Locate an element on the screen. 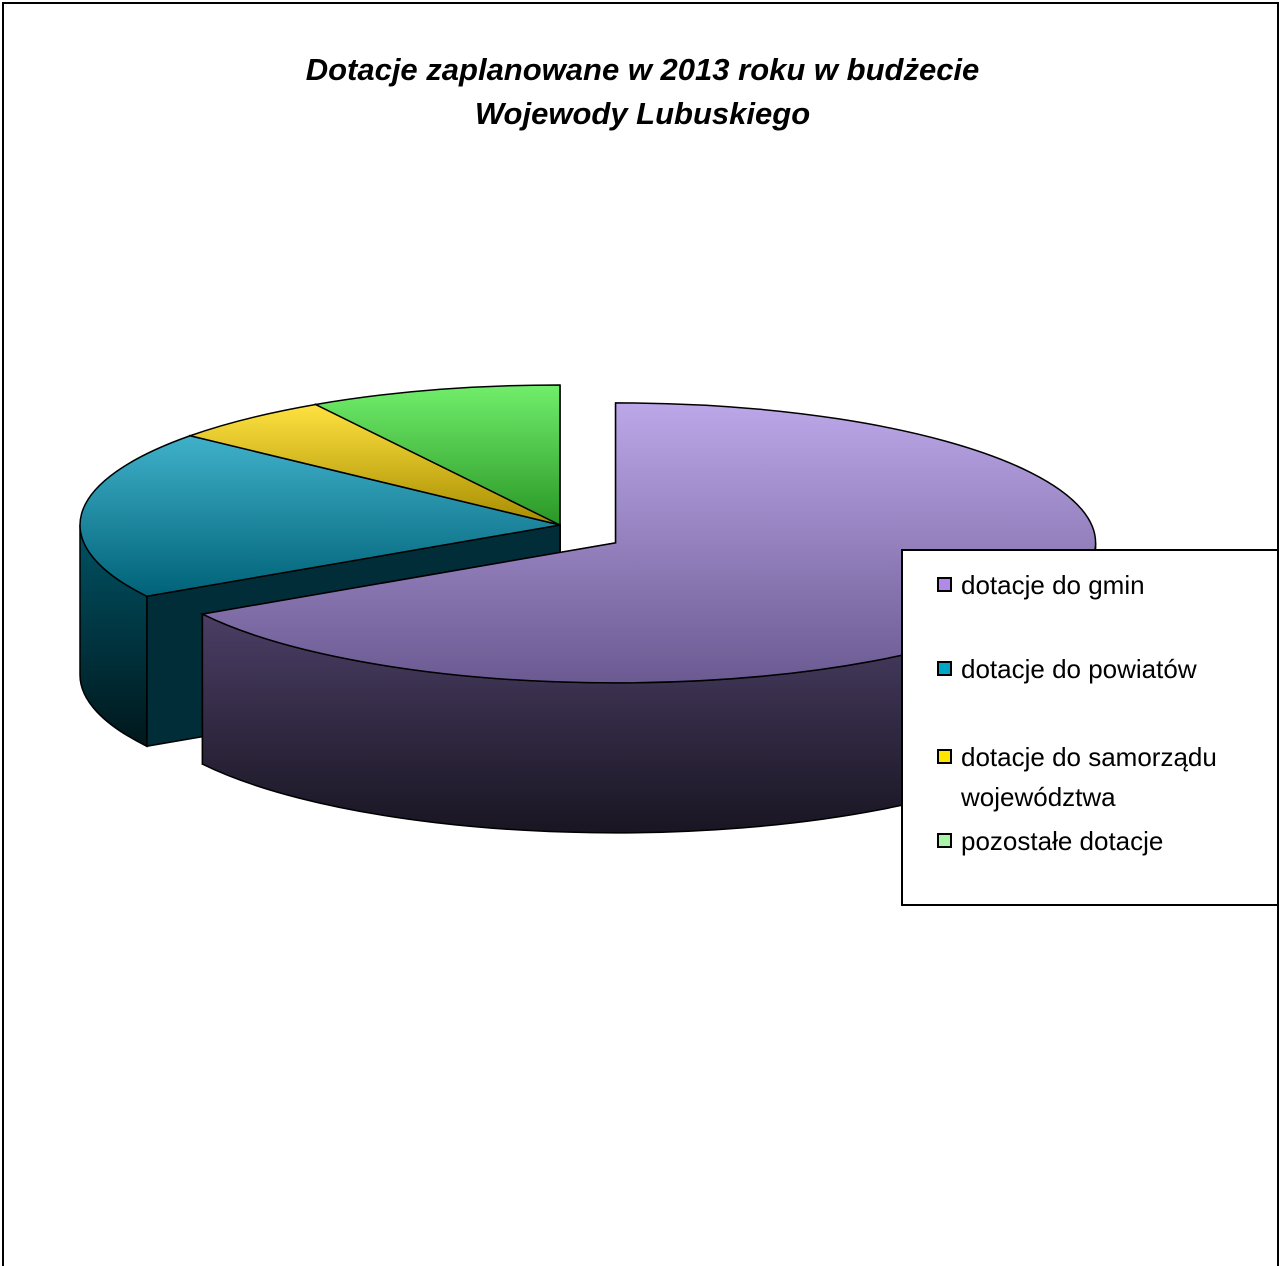 The height and width of the screenshot is (1266, 1285). legend-label-pozostale: pozostałe dotacje is located at coordinates (1062, 841).